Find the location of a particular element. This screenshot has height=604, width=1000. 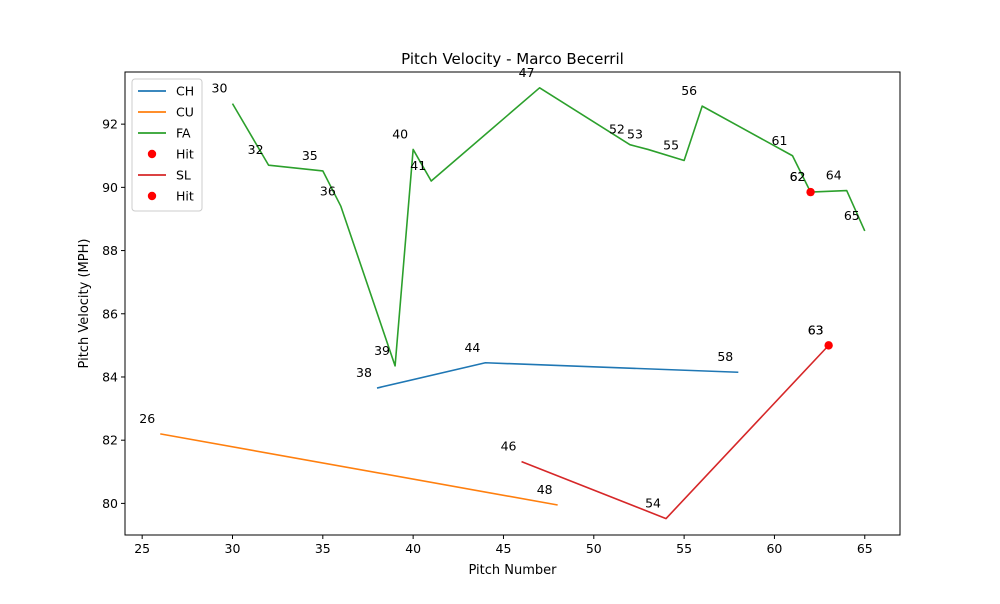

point-label: 56 is located at coordinates (689, 90).